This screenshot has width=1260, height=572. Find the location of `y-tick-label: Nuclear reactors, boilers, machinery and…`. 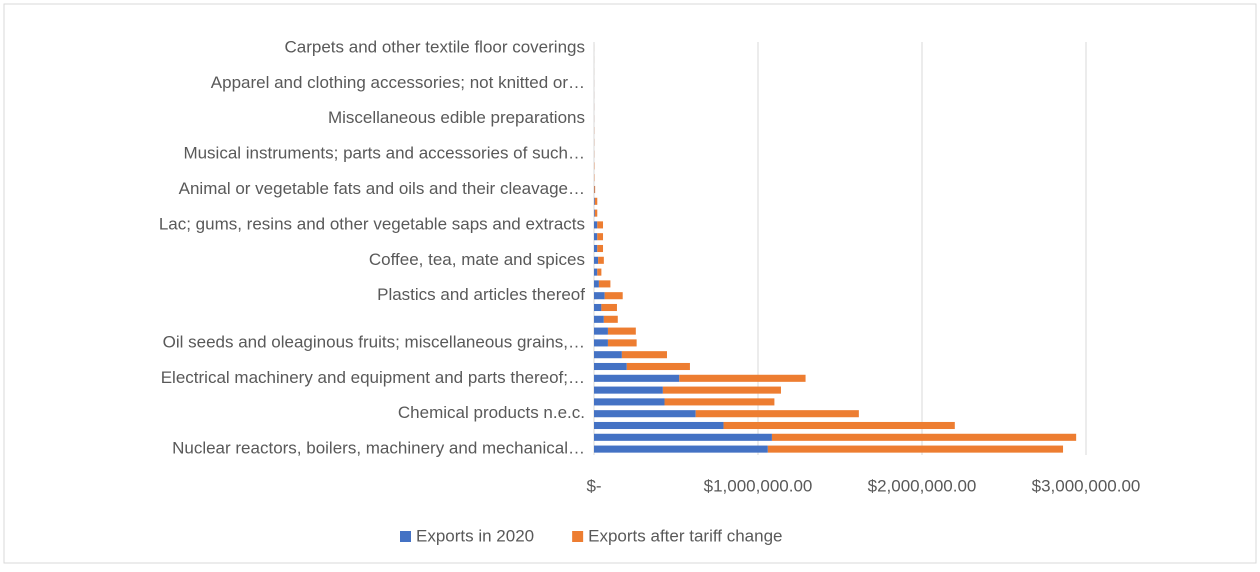

y-tick-label: Nuclear reactors, boilers, machinery and… is located at coordinates (378, 448).